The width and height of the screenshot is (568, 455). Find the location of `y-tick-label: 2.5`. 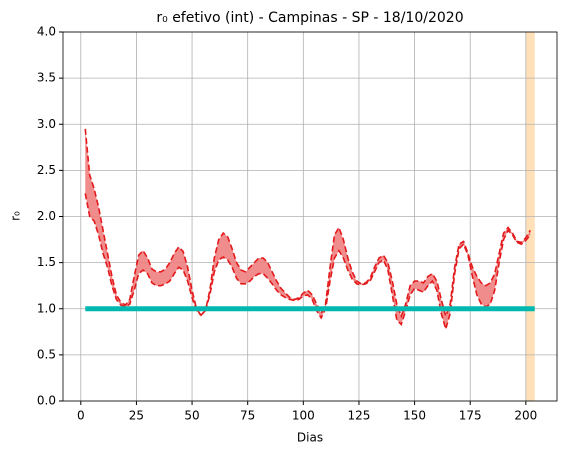

y-tick-label: 2.5 is located at coordinates (46, 170).